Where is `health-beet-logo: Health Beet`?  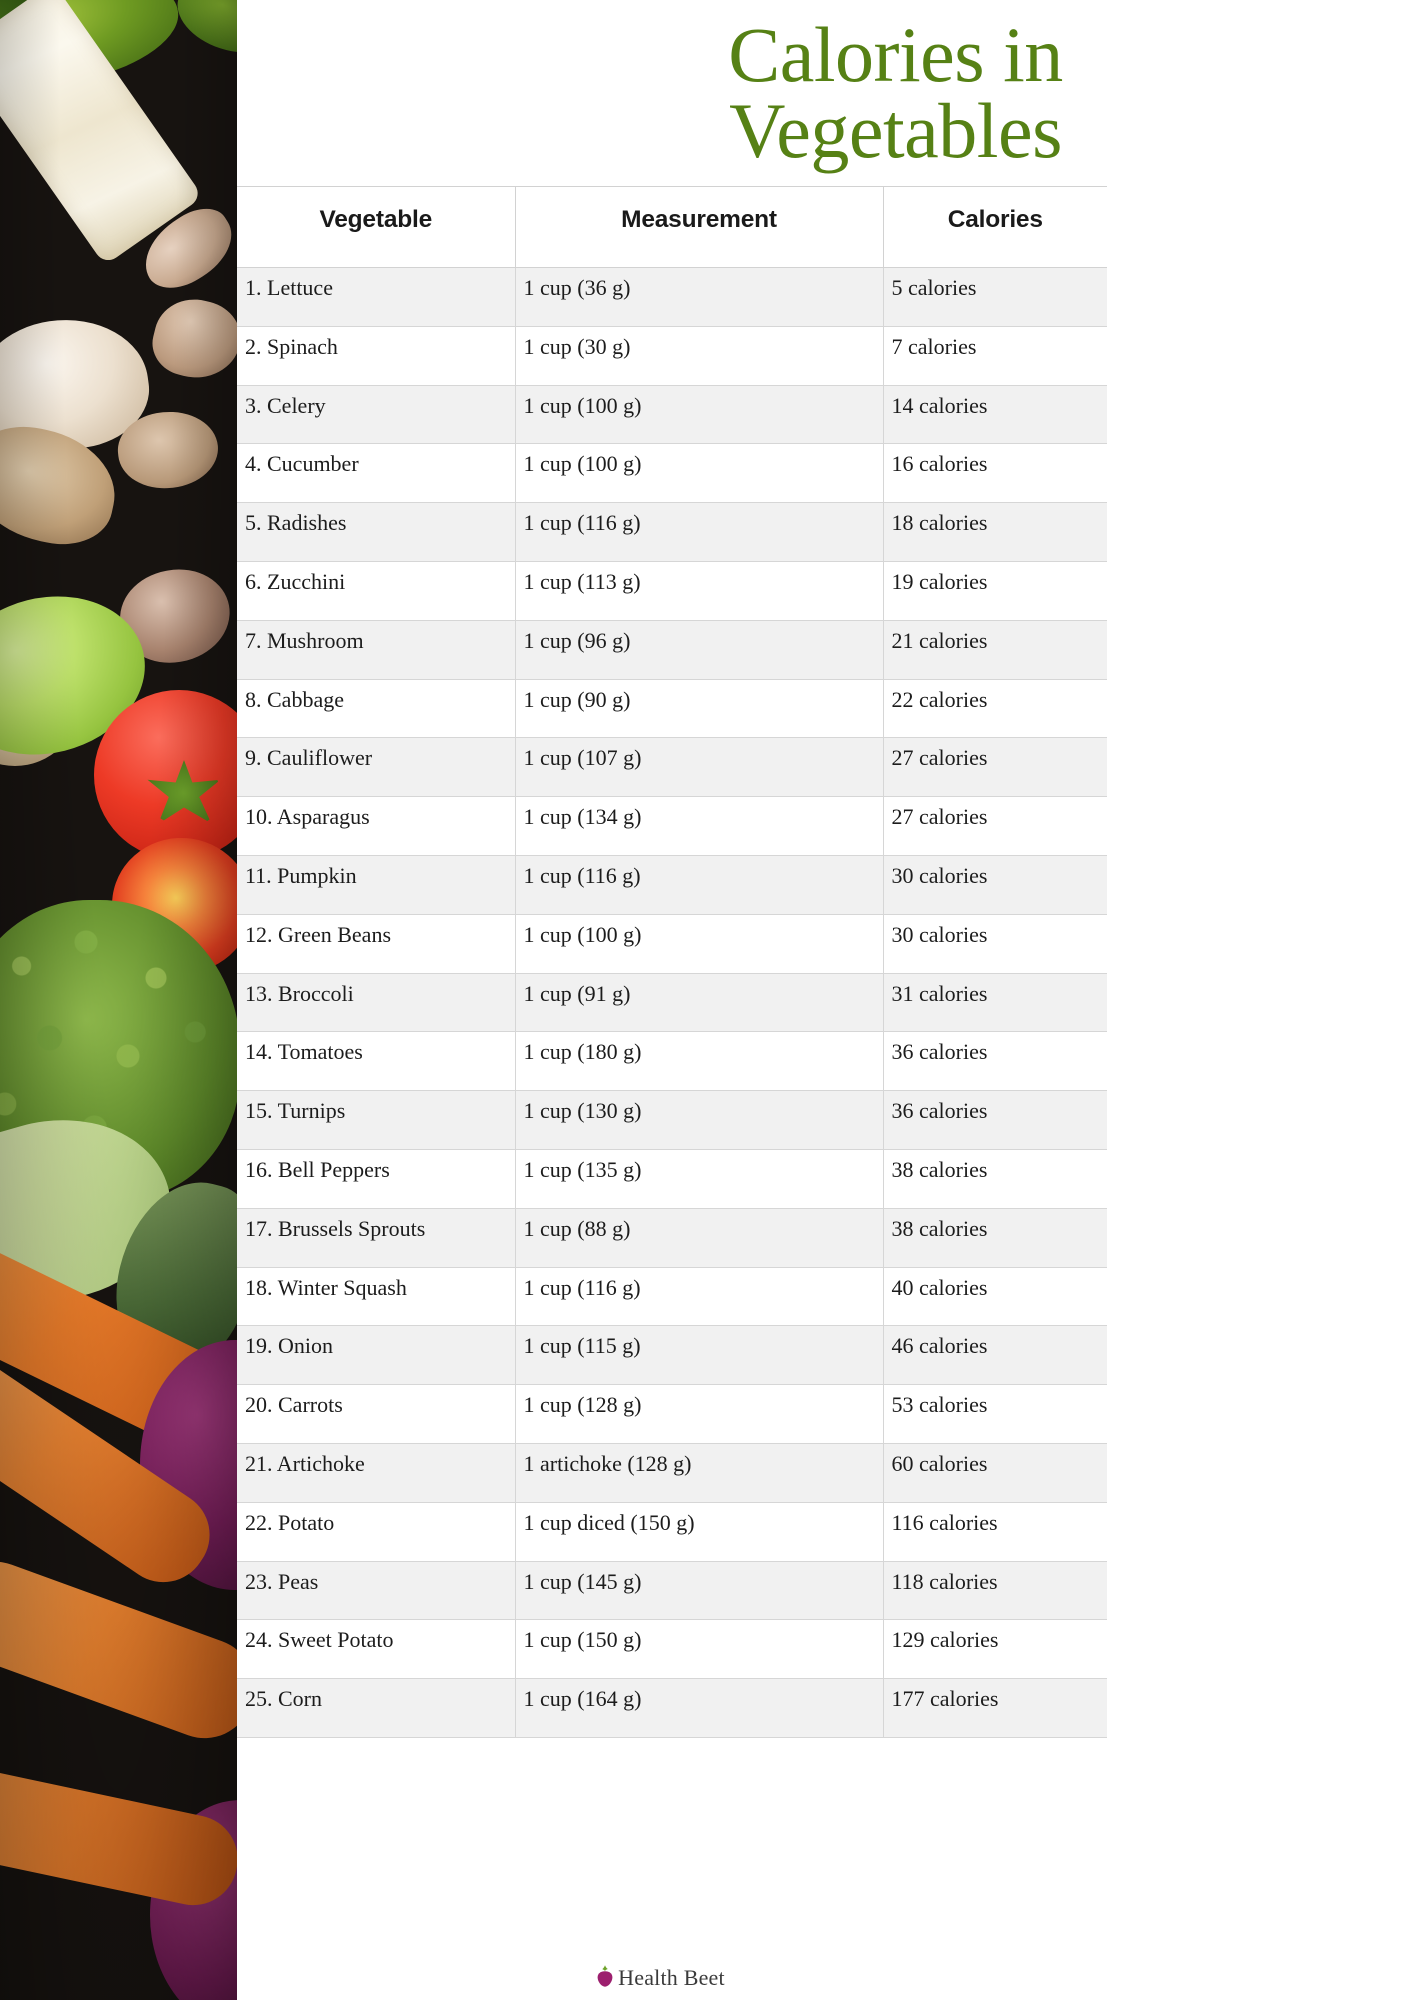
health-beet-logo: Health Beet is located at coordinates (660, 1978).